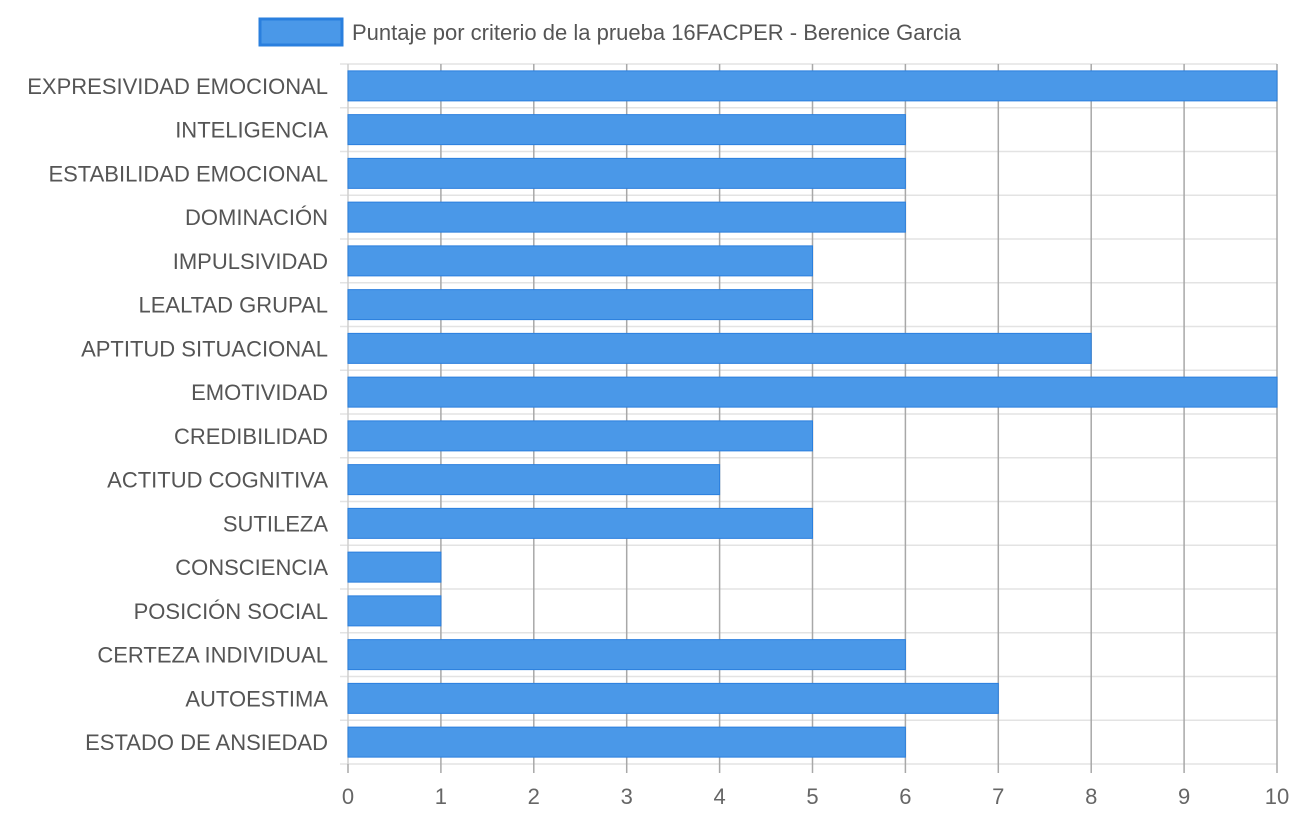 Image resolution: width=1296 pixels, height=820 pixels. Describe the element at coordinates (998, 796) in the screenshot. I see `x-tick-label: 7` at that location.